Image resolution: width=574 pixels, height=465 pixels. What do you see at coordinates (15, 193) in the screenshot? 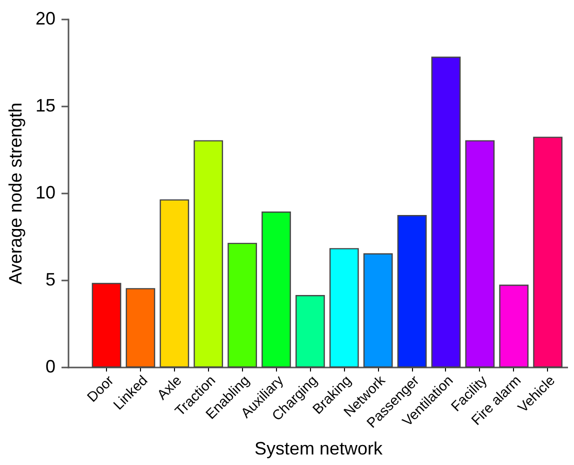
I see `y-axis-title: Average node strength` at bounding box center [15, 193].